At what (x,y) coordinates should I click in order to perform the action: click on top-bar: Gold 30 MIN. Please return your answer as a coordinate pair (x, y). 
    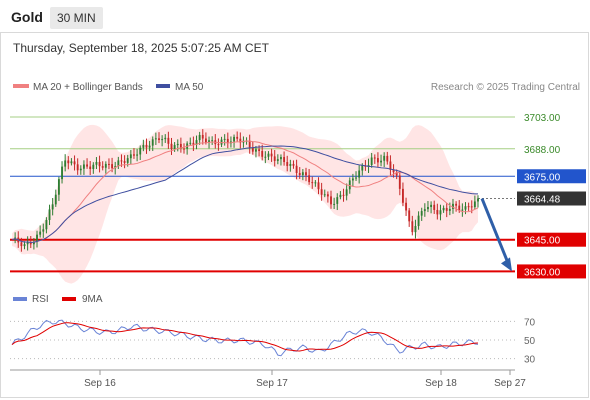
    Looking at the image, I should click on (295, 19).